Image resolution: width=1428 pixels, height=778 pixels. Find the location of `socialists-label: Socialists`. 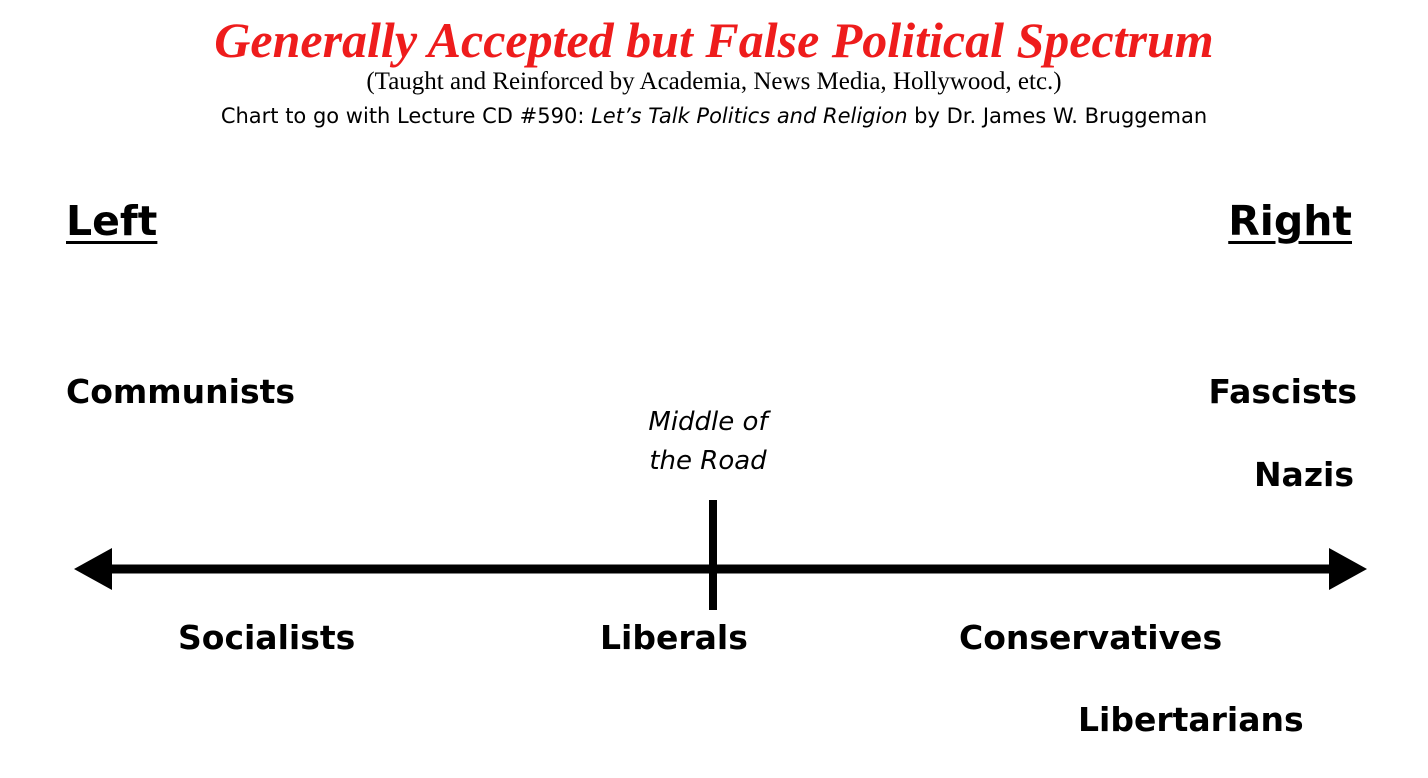

socialists-label: Socialists is located at coordinates (267, 637).